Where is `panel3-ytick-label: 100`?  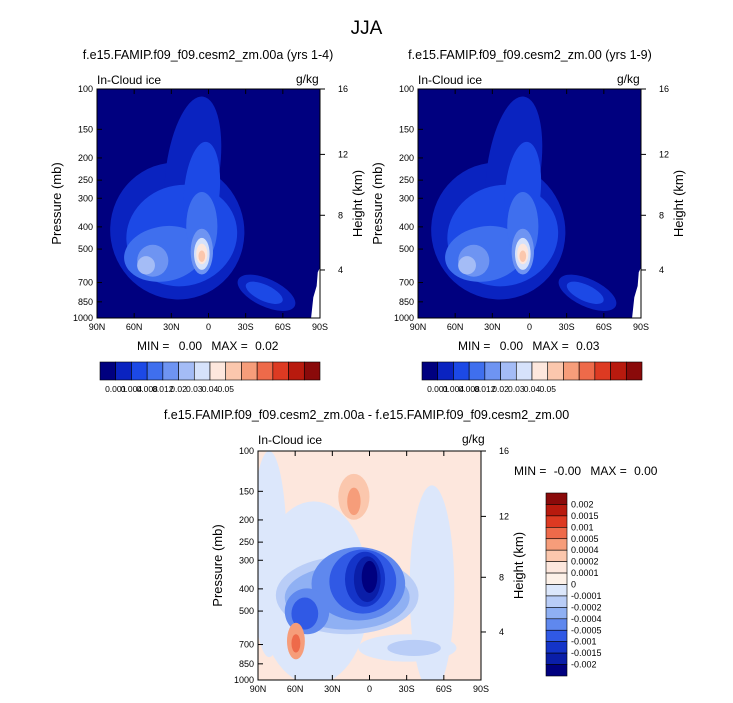 panel3-ytick-label: 100 is located at coordinates (246, 451).